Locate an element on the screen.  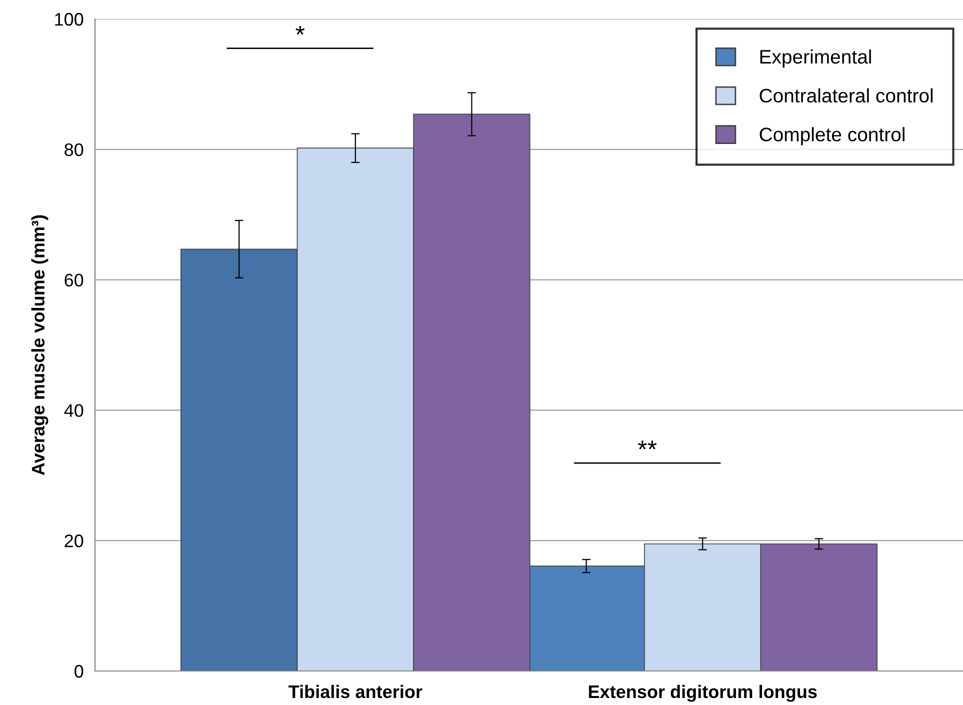
y-tick-label: 60 is located at coordinates (74, 280).